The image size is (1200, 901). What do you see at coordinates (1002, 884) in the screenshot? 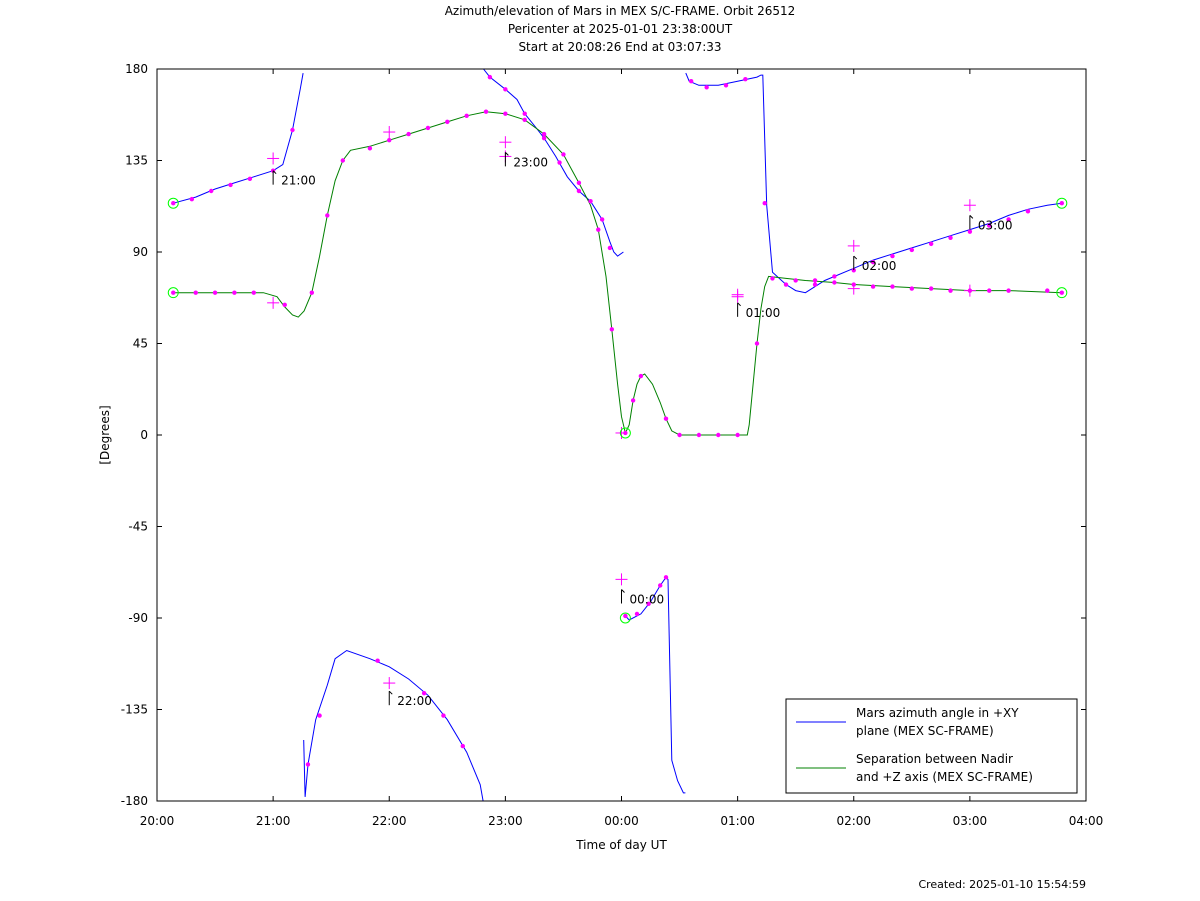
I see `created-timestamp: Created: 2025-01-10 15:54:59` at bounding box center [1002, 884].